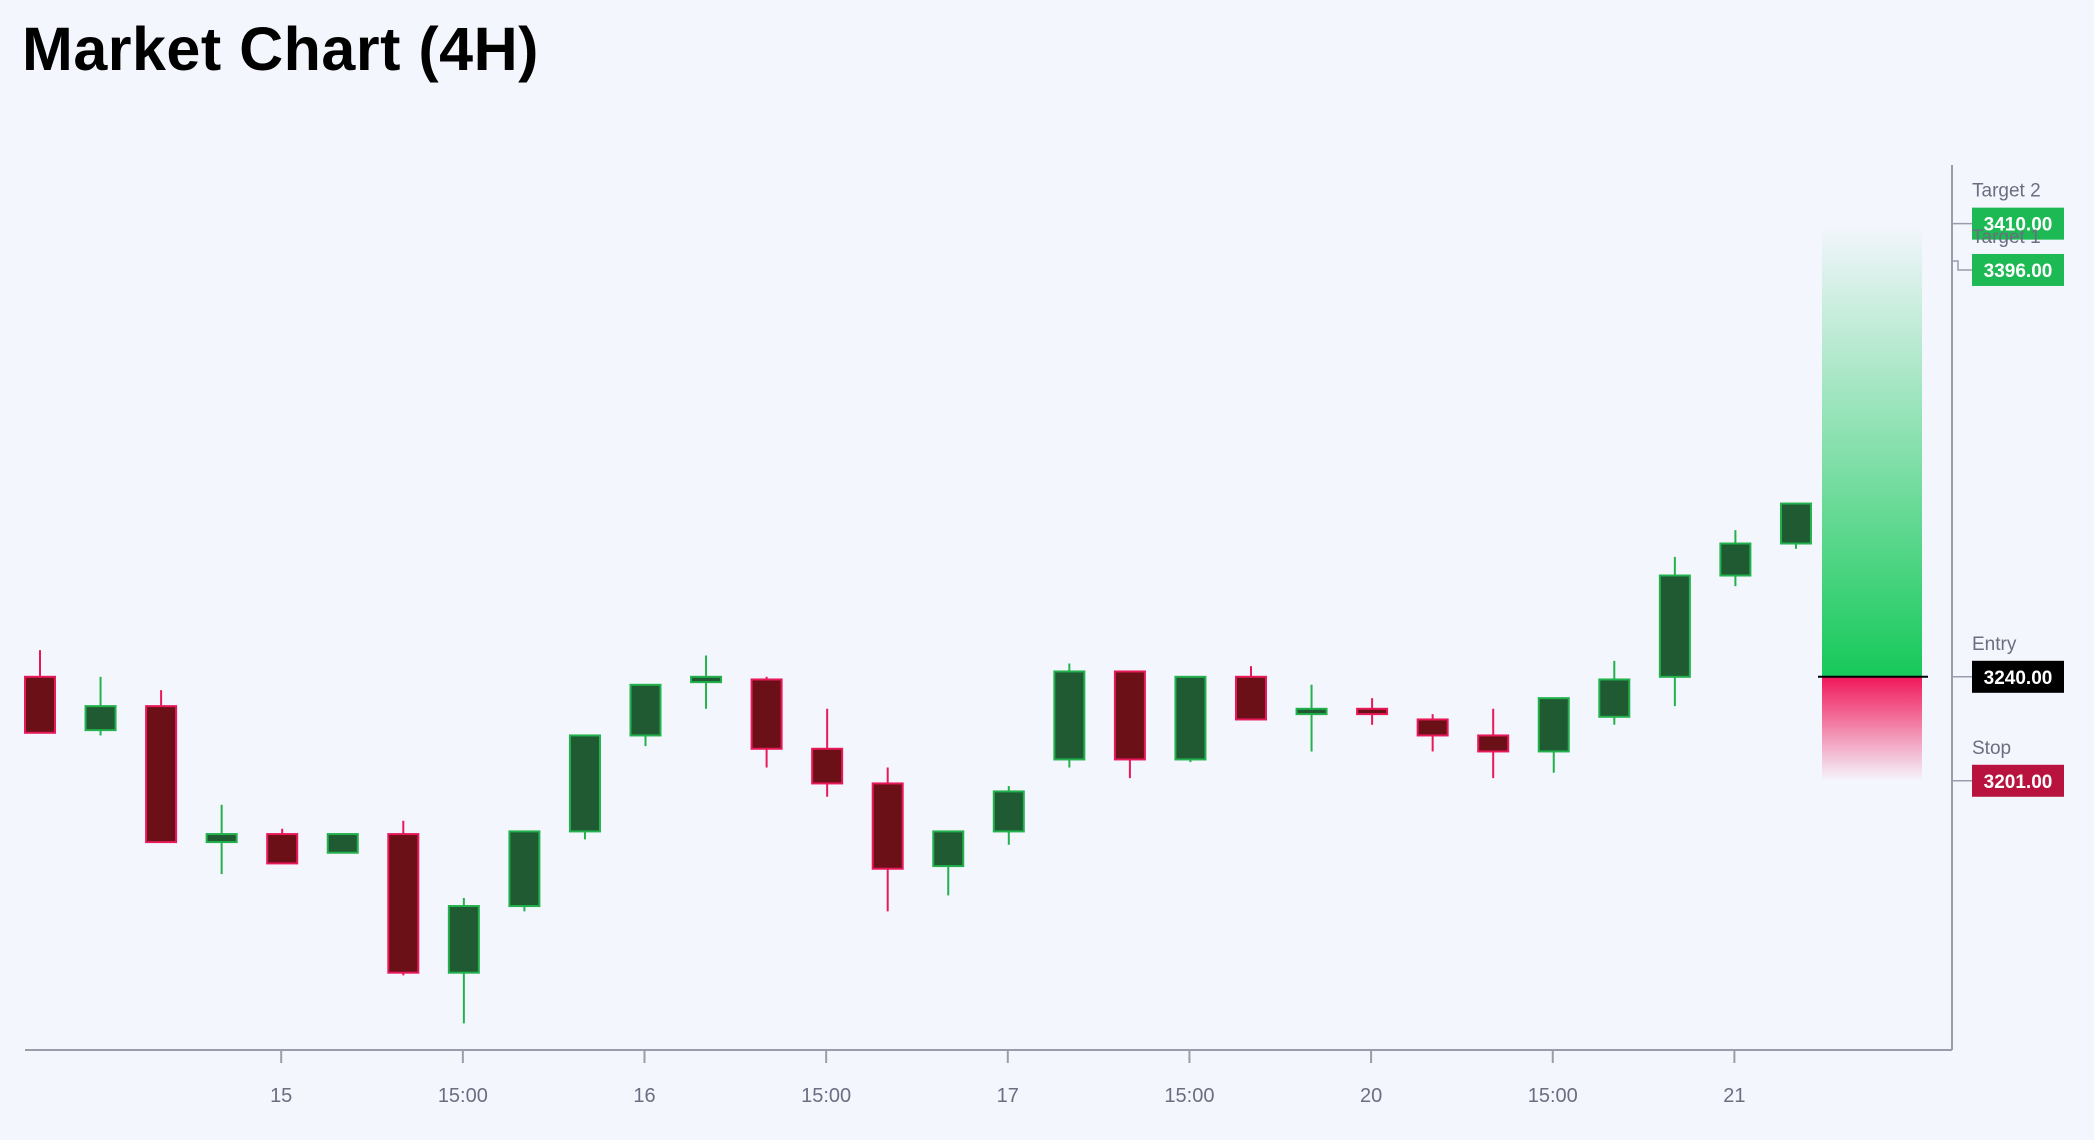 This screenshot has width=2094, height=1140. Describe the element at coordinates (1872, 450) in the screenshot. I see `profit-zone` at that location.